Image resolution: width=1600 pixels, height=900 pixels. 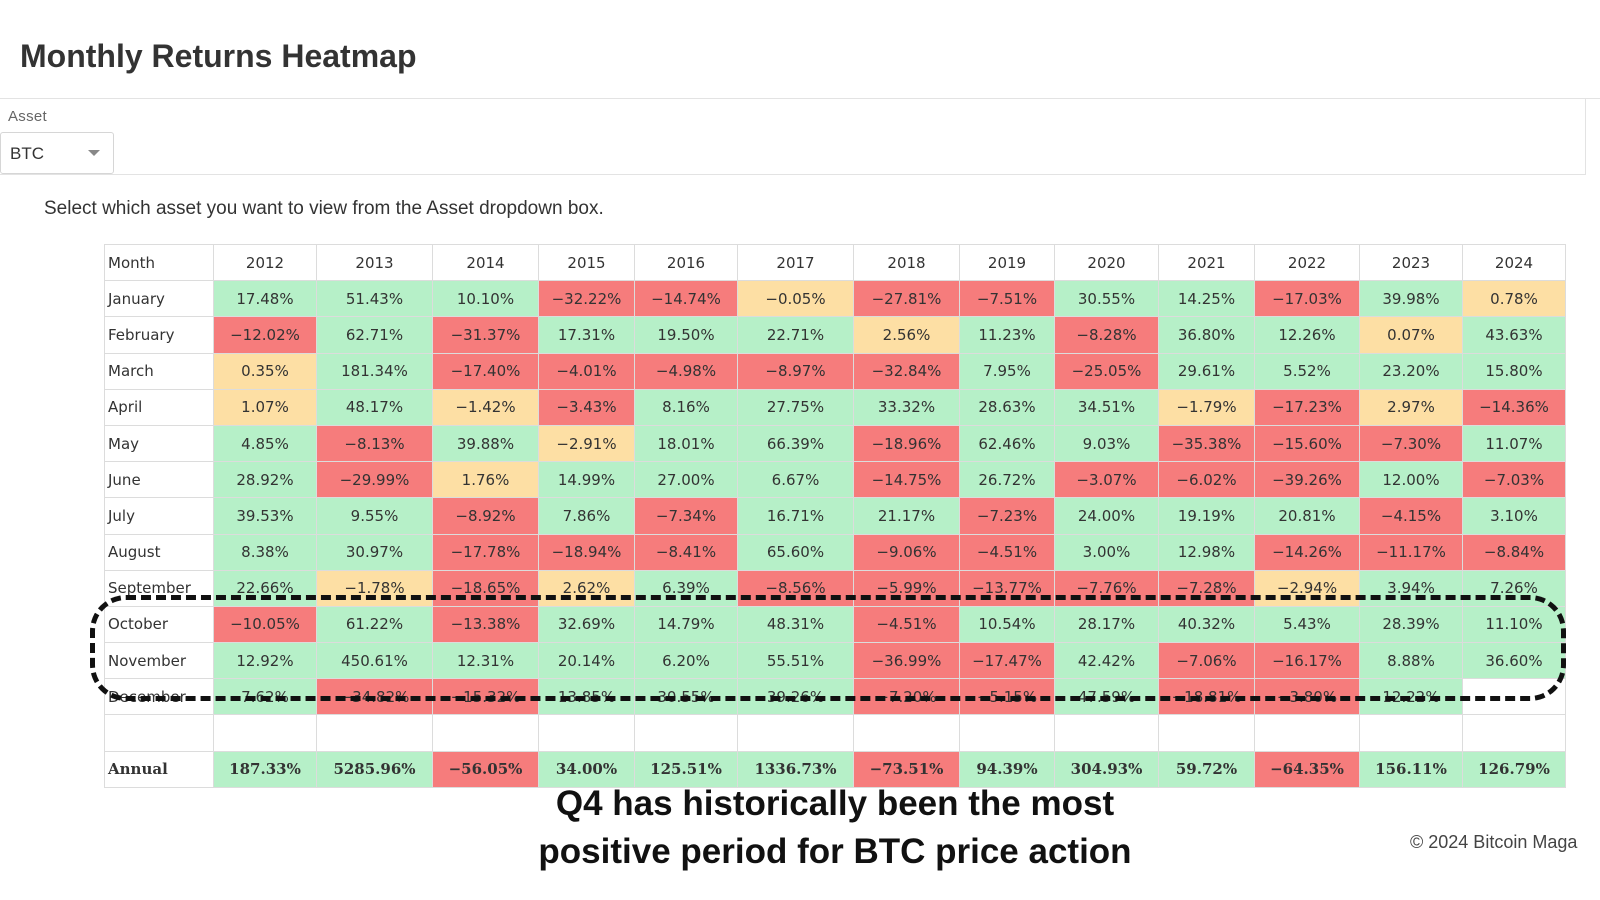 I want to click on heatmap-cell: −34.82%, so click(x=374, y=697).